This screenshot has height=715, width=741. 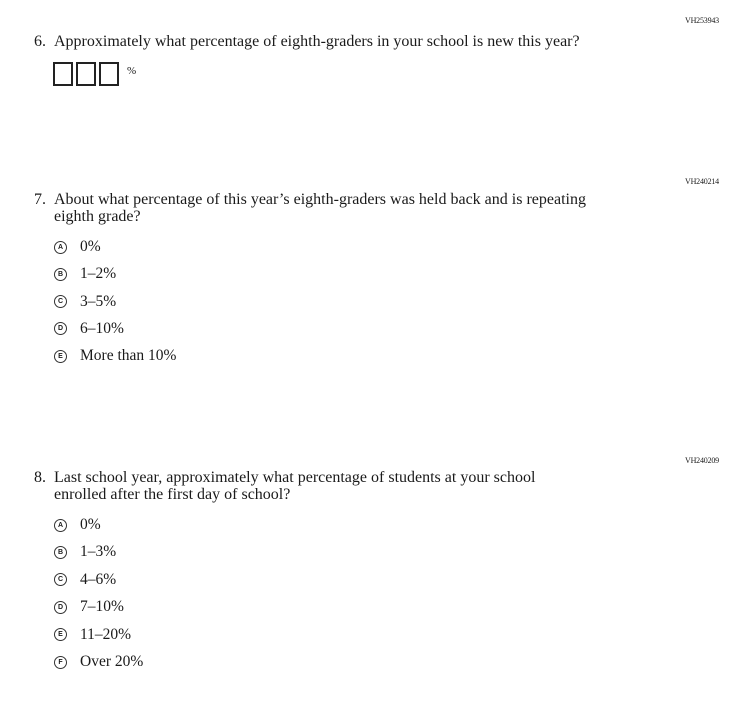 What do you see at coordinates (702, 460) in the screenshot?
I see `item-id: VH240209` at bounding box center [702, 460].